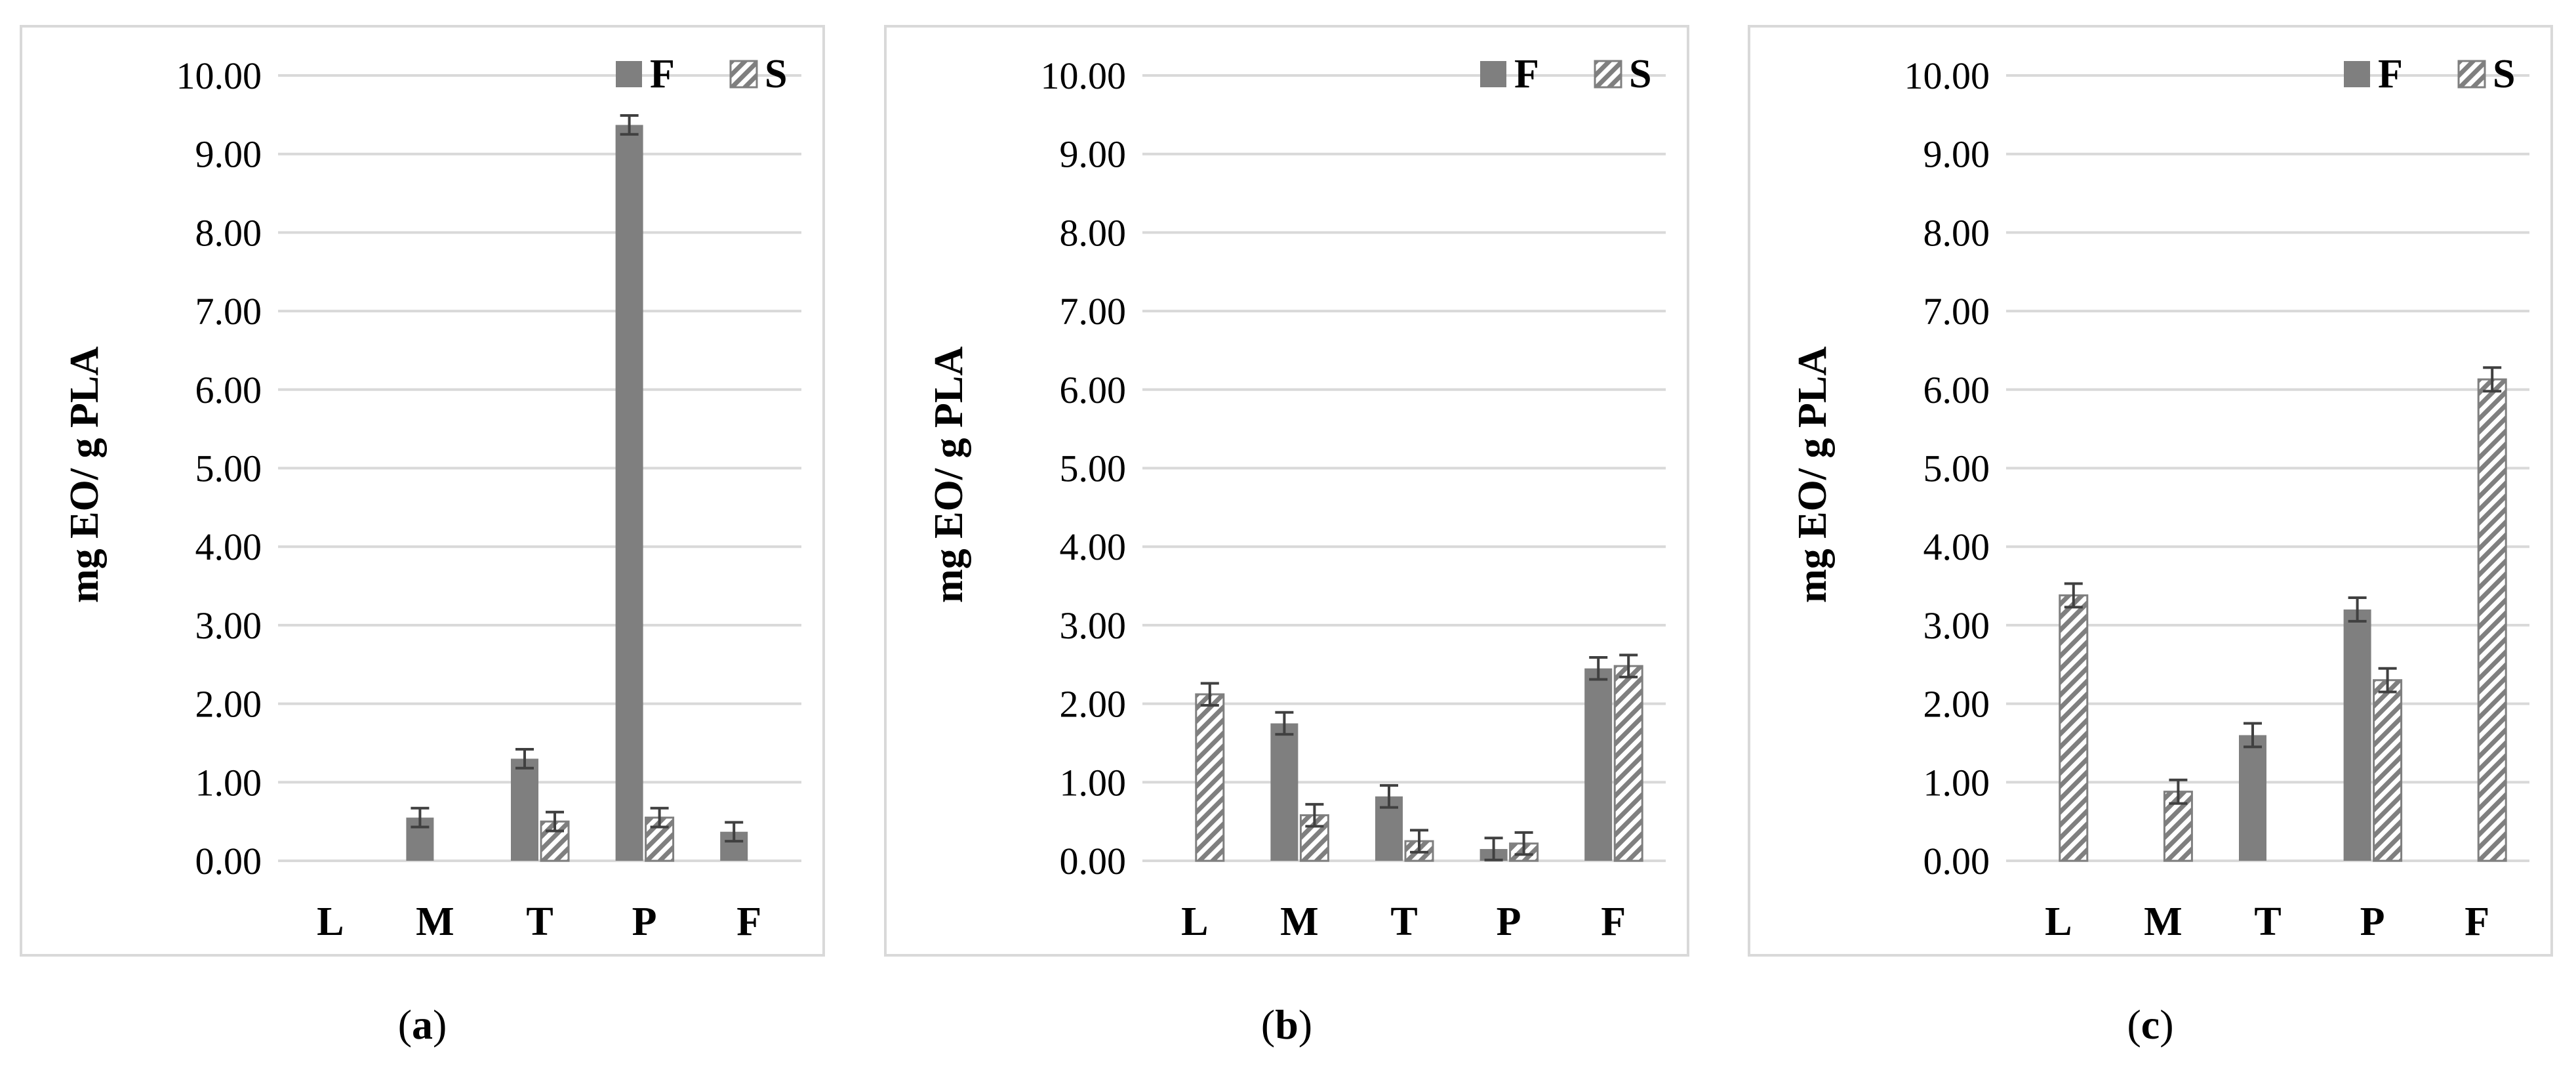 The height and width of the screenshot is (1076, 2576). What do you see at coordinates (2150, 1024) in the screenshot?
I see `caption-c: (c)` at bounding box center [2150, 1024].